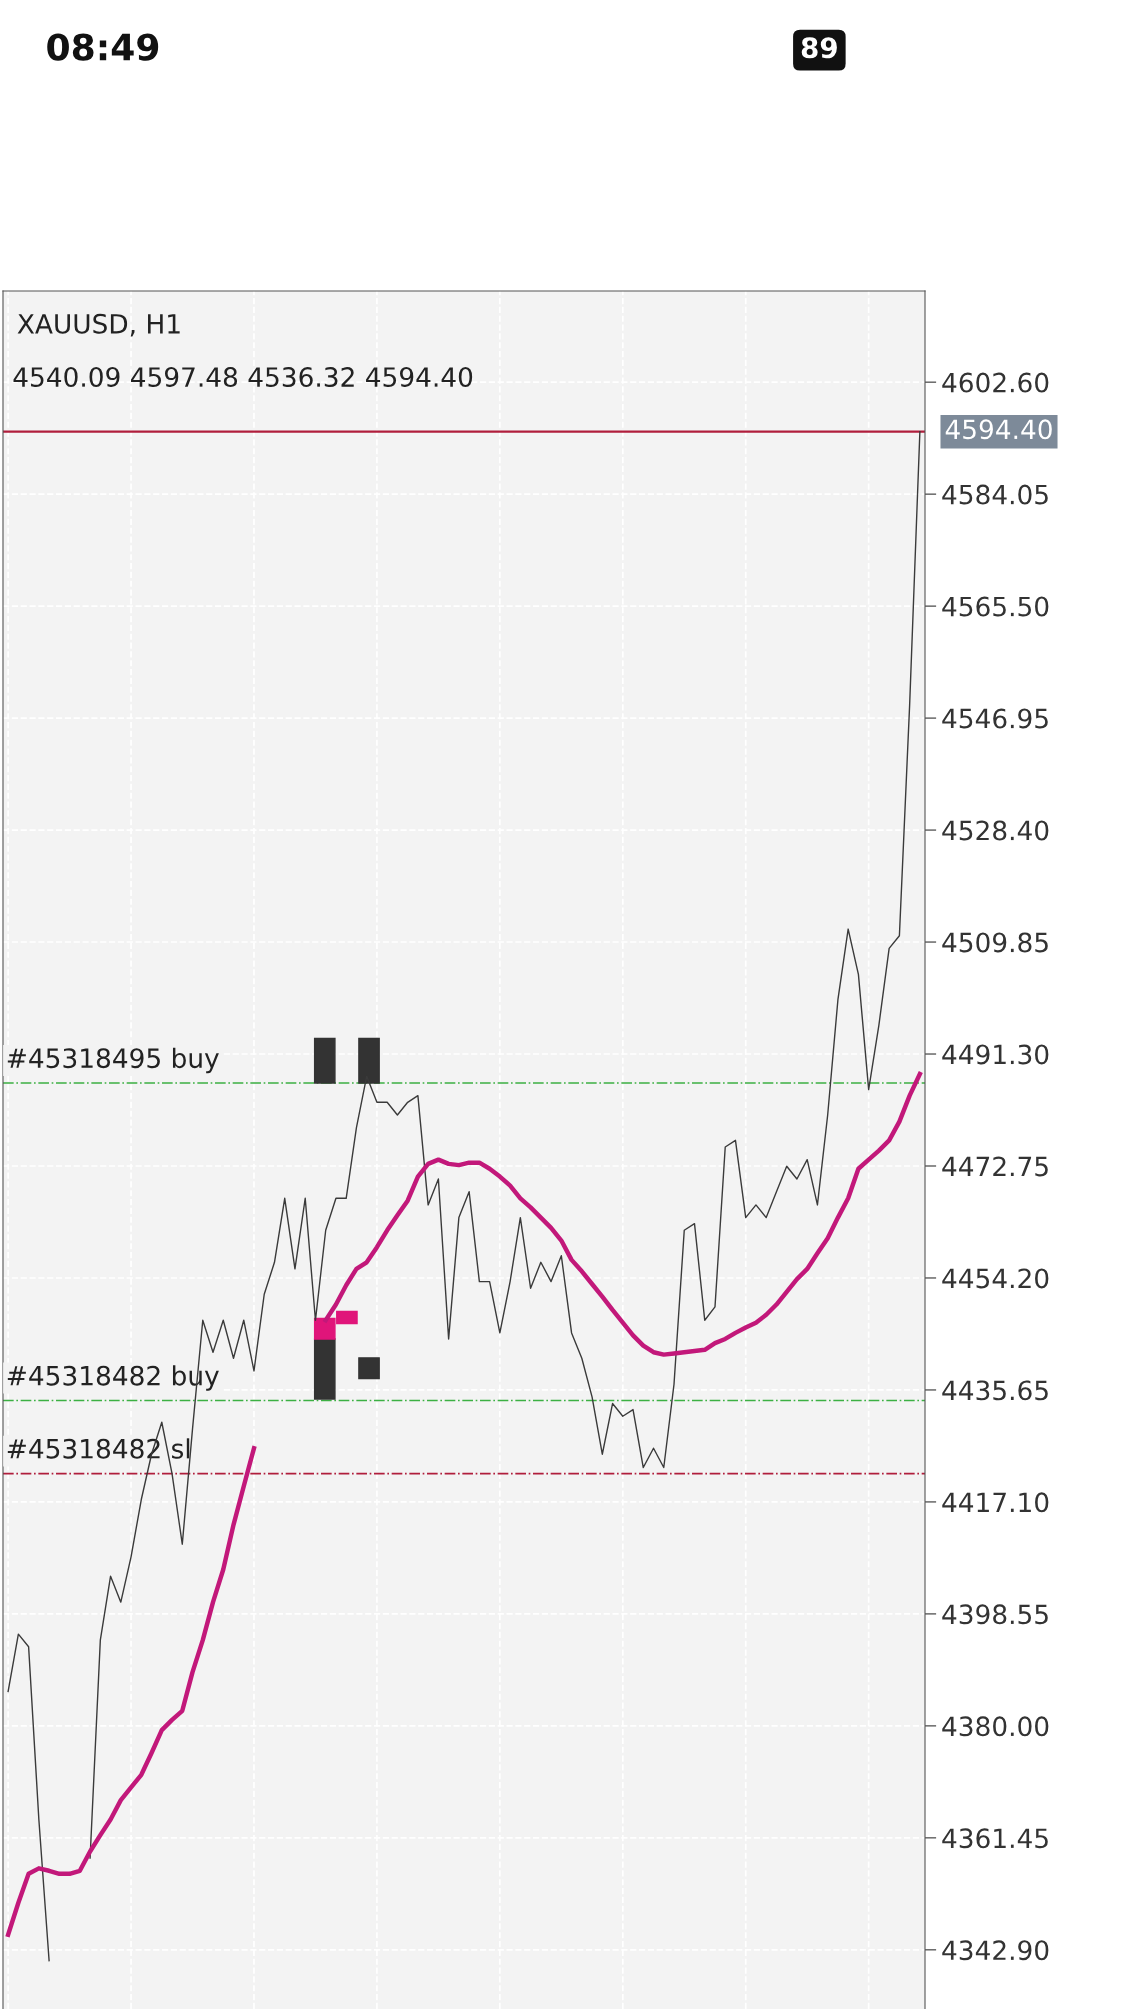 The width and height of the screenshot is (1138, 2009). What do you see at coordinates (819, 48) in the screenshot?
I see `text: 89` at bounding box center [819, 48].